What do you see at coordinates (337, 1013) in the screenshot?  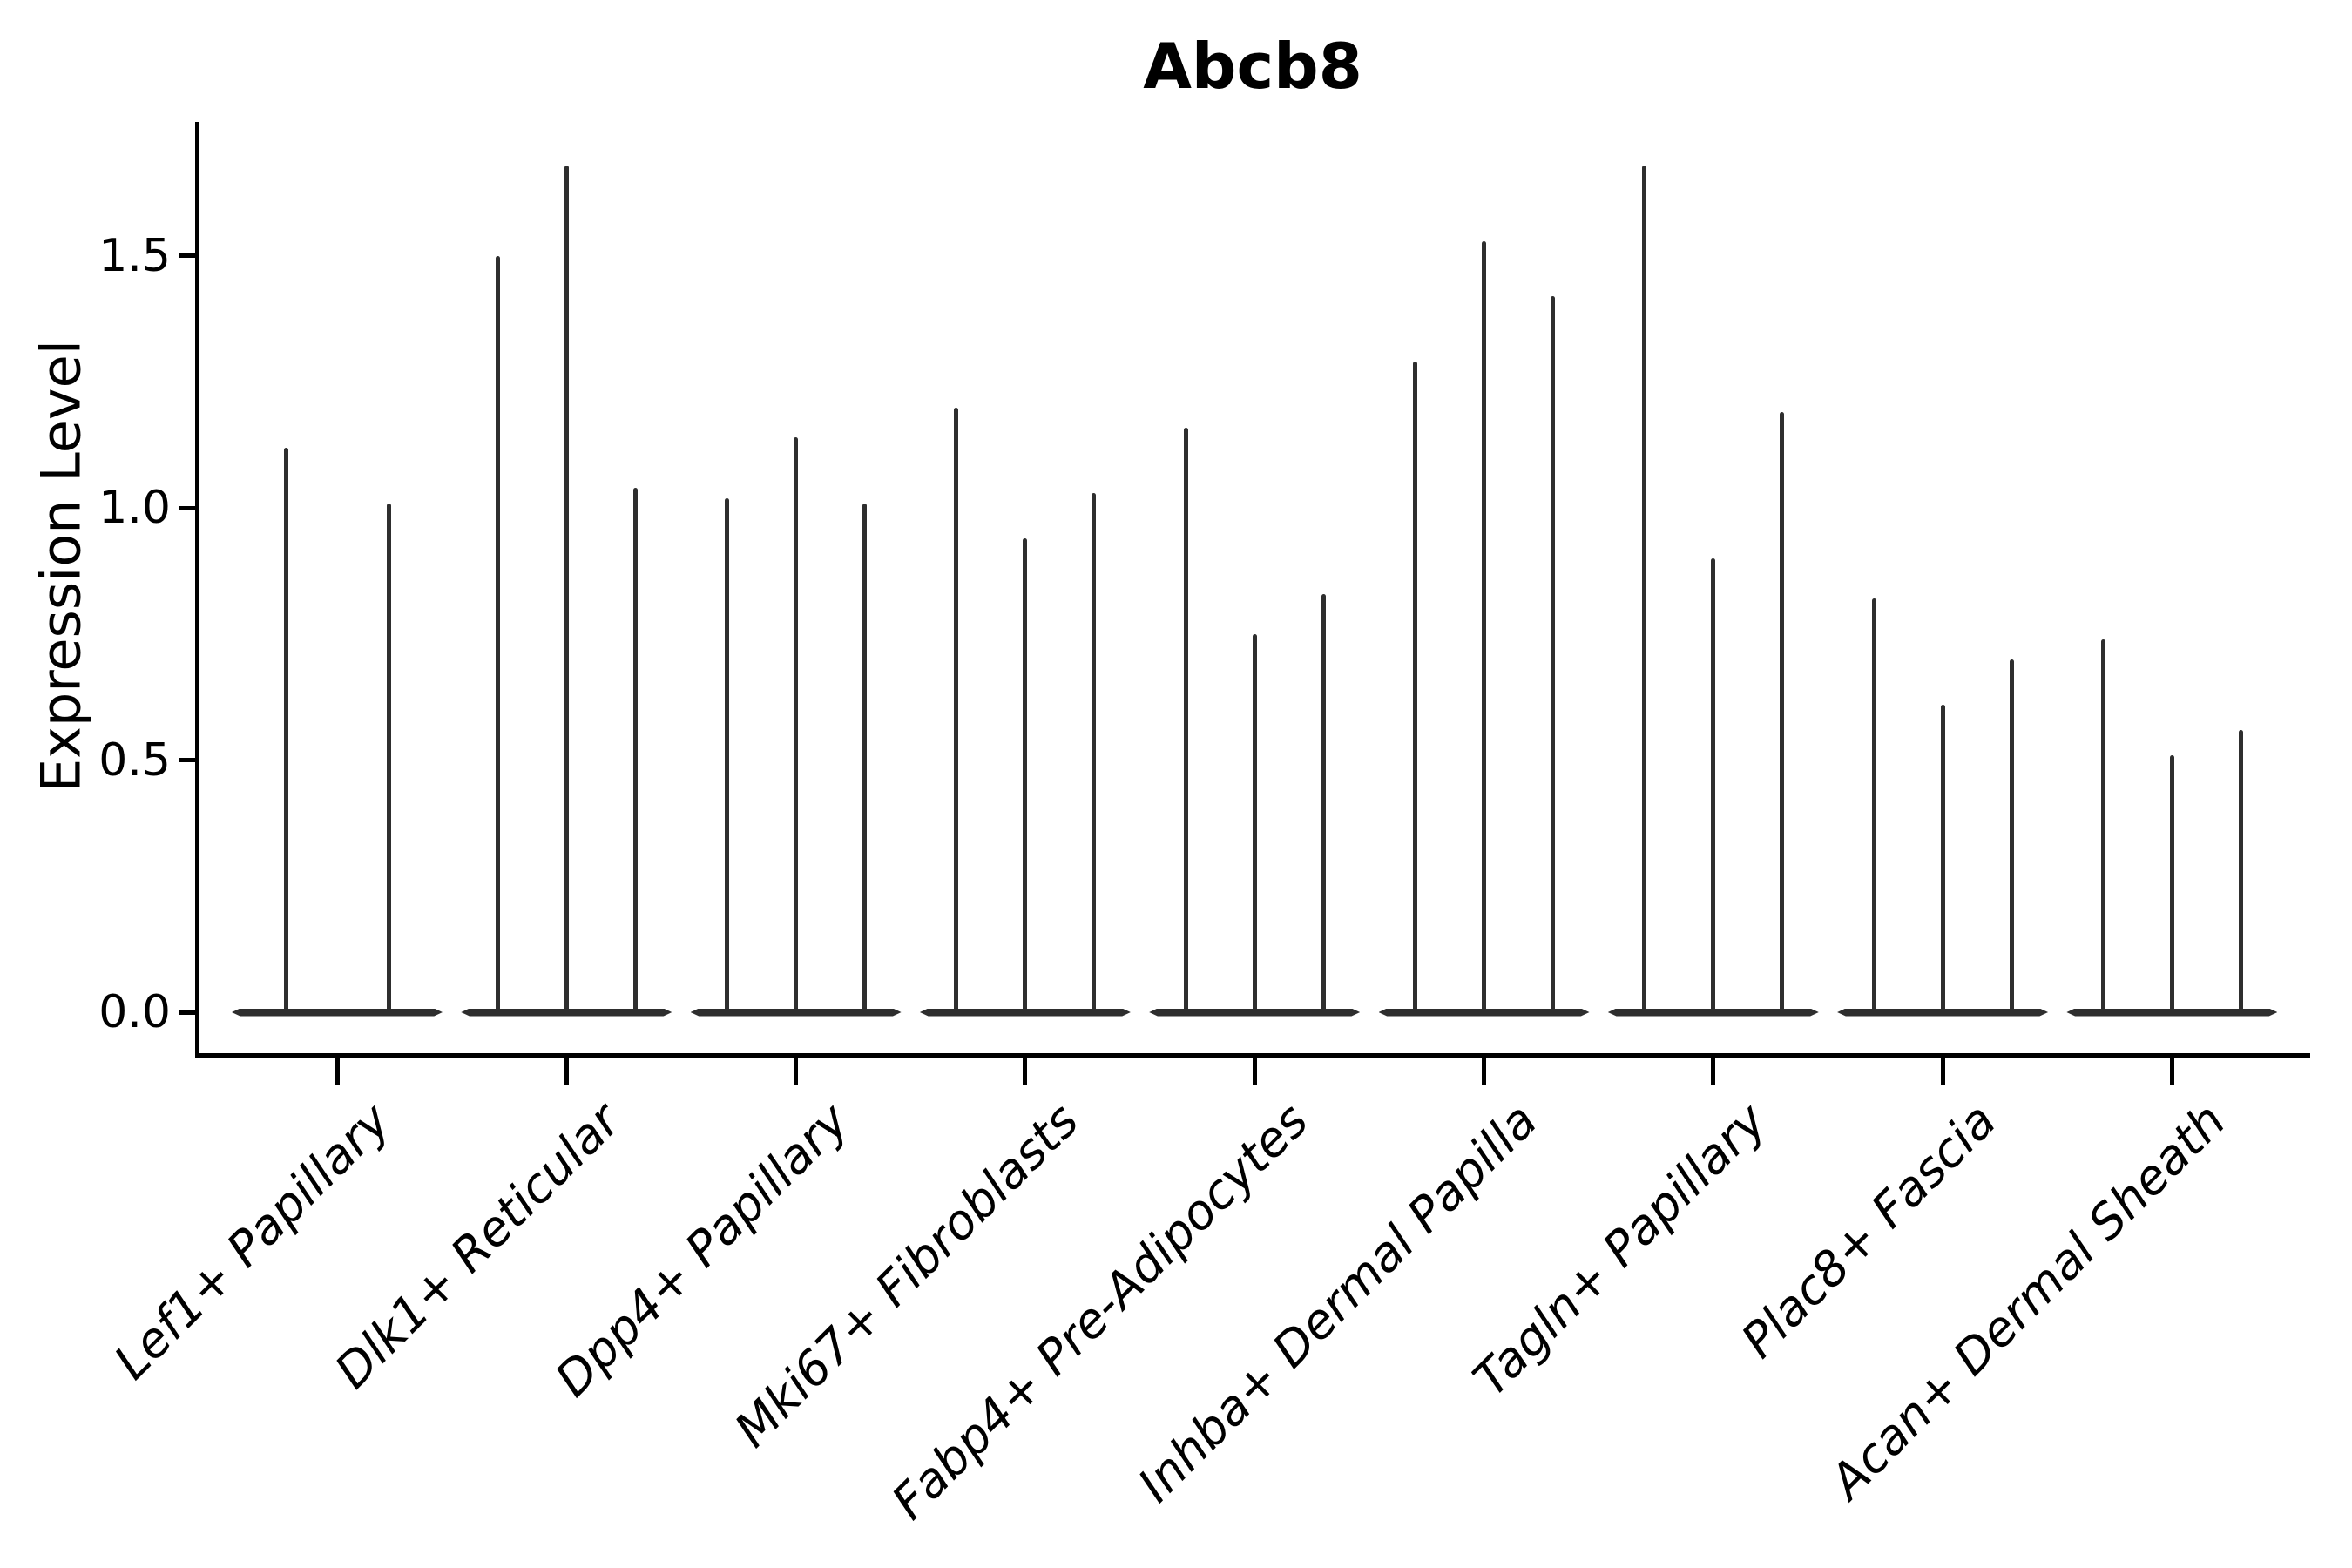 I see `violin-base` at bounding box center [337, 1013].